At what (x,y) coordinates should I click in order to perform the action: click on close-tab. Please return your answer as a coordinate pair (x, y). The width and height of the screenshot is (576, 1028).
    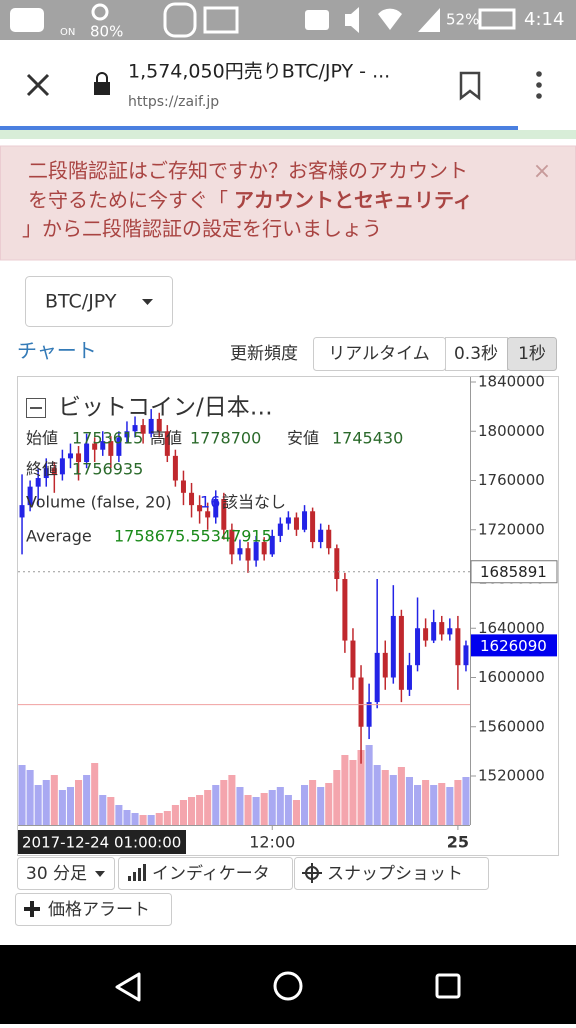
    Looking at the image, I should click on (38, 85).